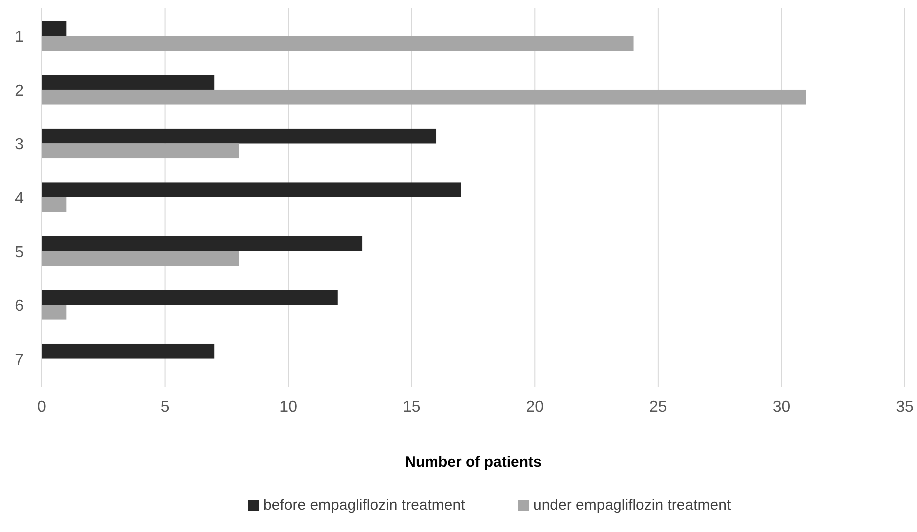 The image size is (917, 532). Describe the element at coordinates (42, 407) in the screenshot. I see `x-tick-label: 0` at that location.